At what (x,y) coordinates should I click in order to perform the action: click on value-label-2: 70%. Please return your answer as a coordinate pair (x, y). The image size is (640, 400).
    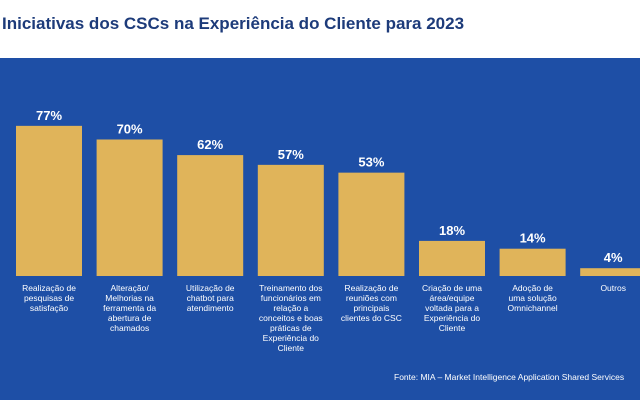
    Looking at the image, I should click on (130, 129).